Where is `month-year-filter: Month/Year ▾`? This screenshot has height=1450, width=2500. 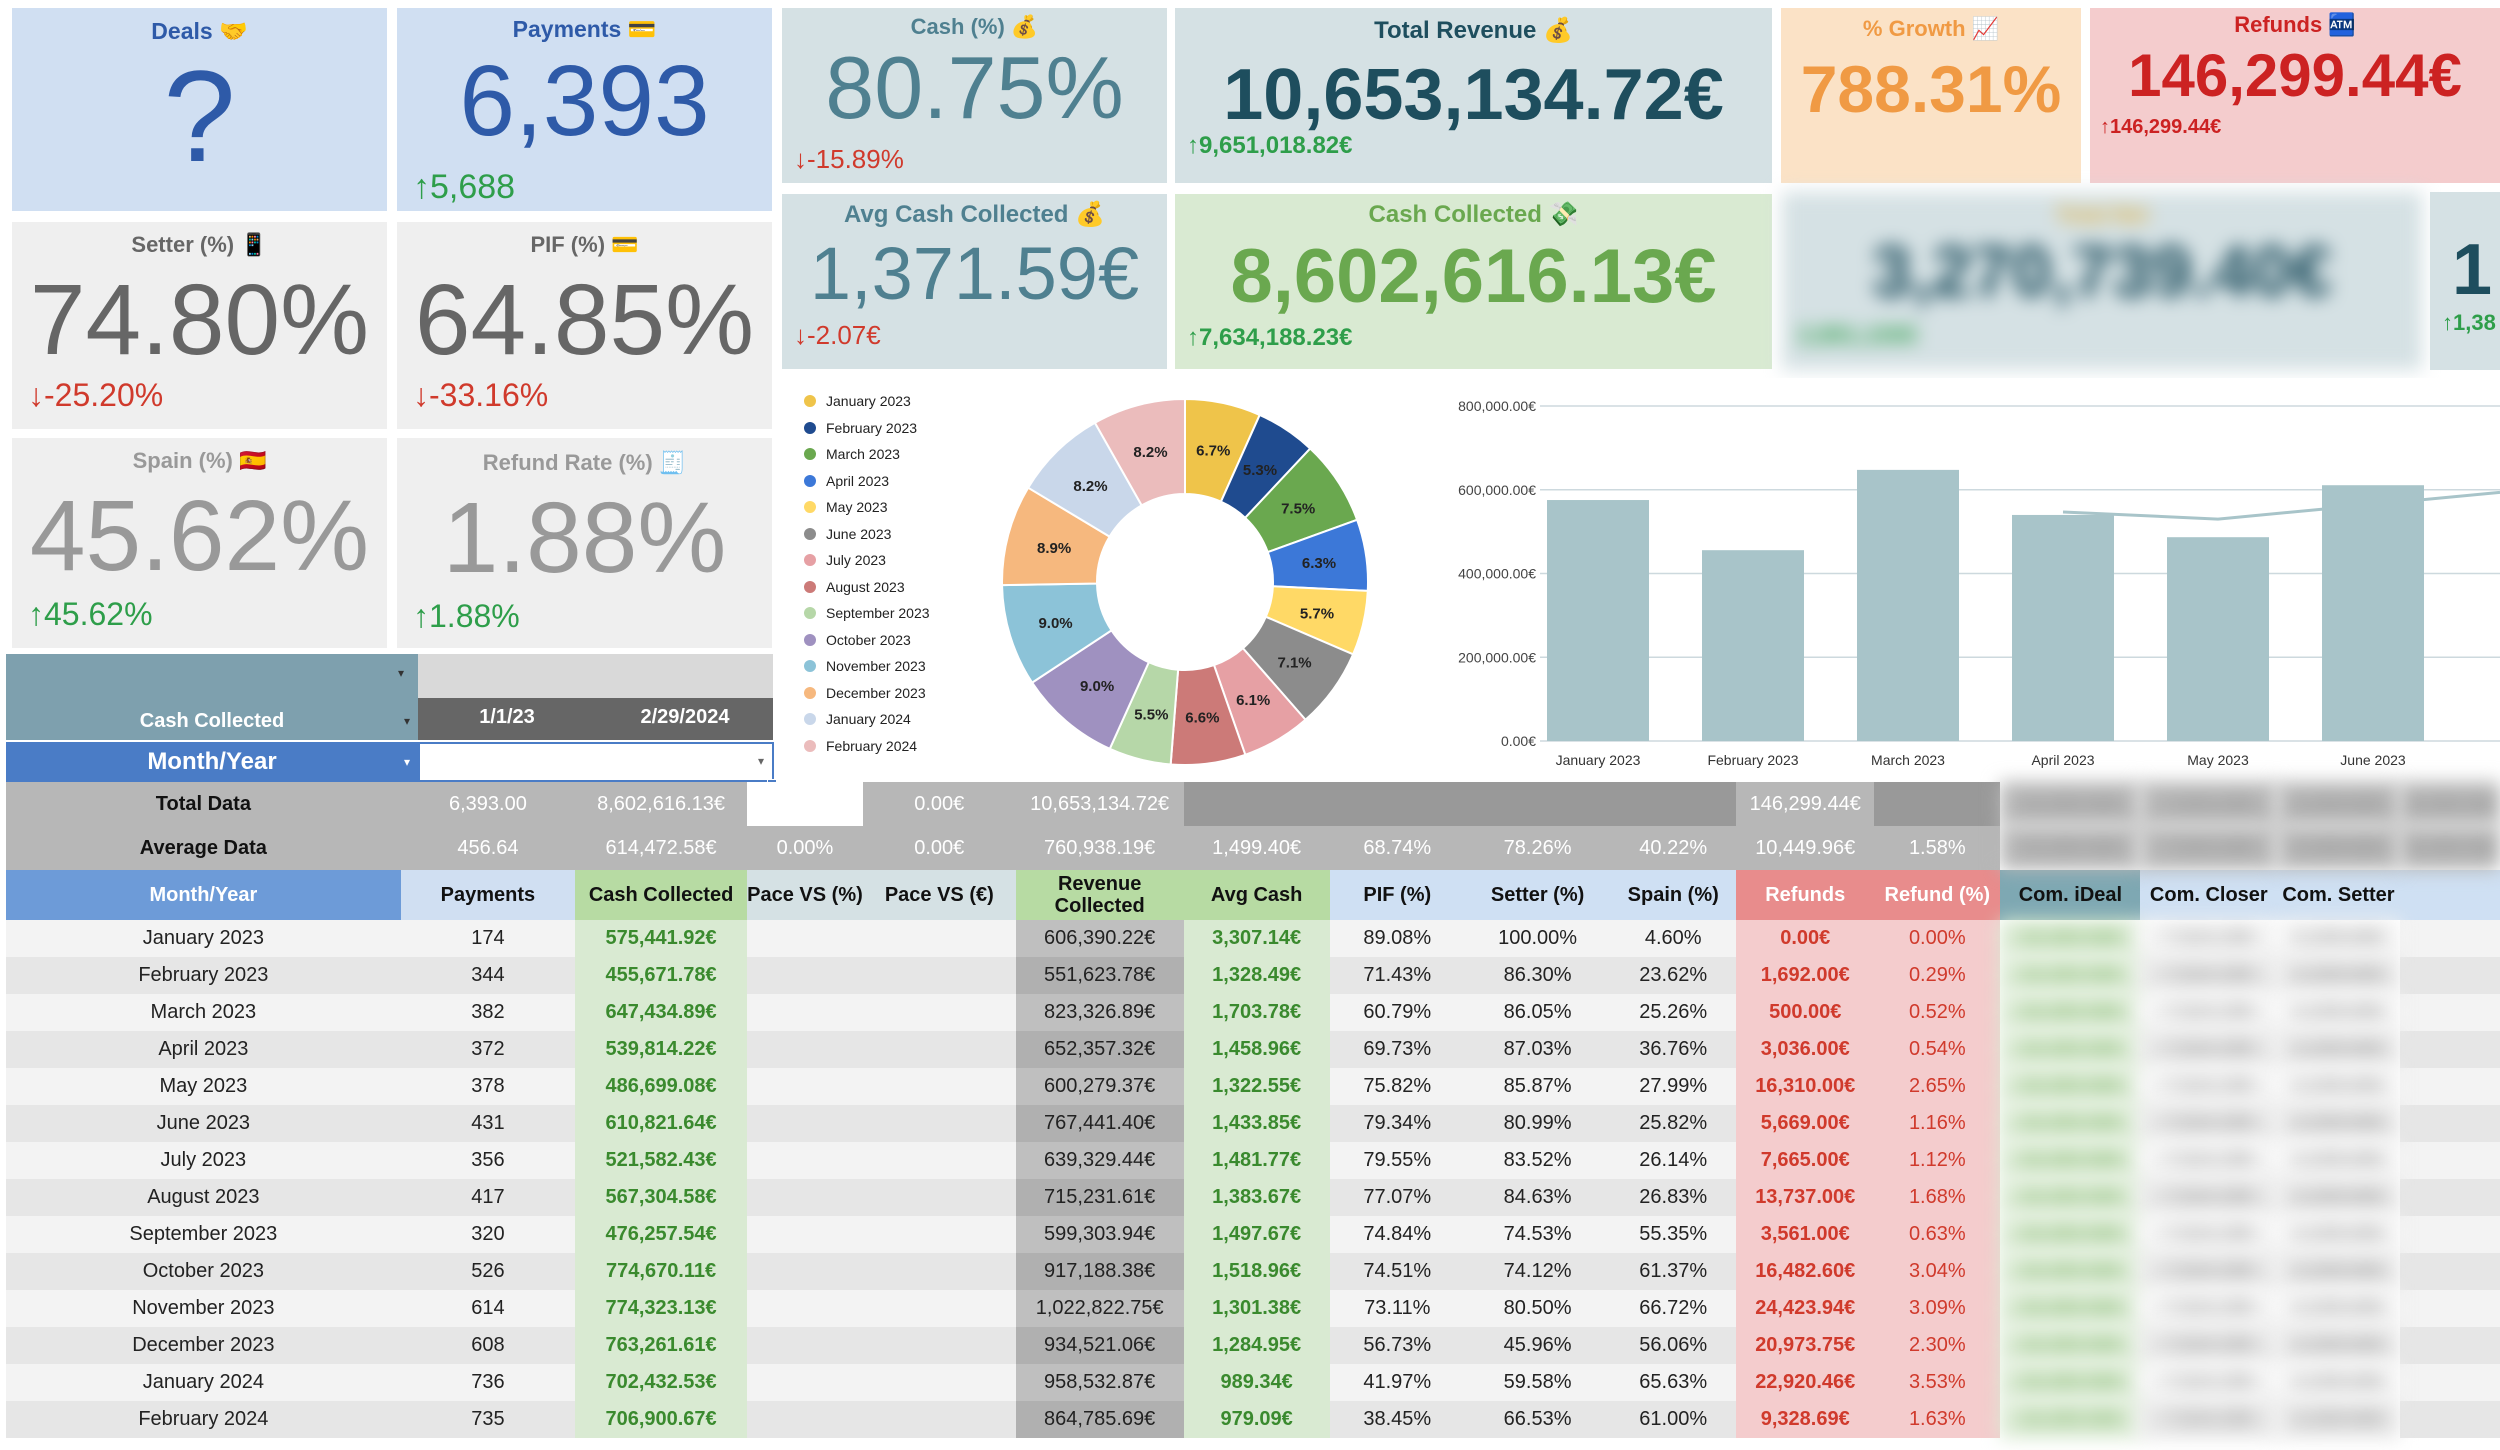
month-year-filter: Month/Year ▾ is located at coordinates (212, 762).